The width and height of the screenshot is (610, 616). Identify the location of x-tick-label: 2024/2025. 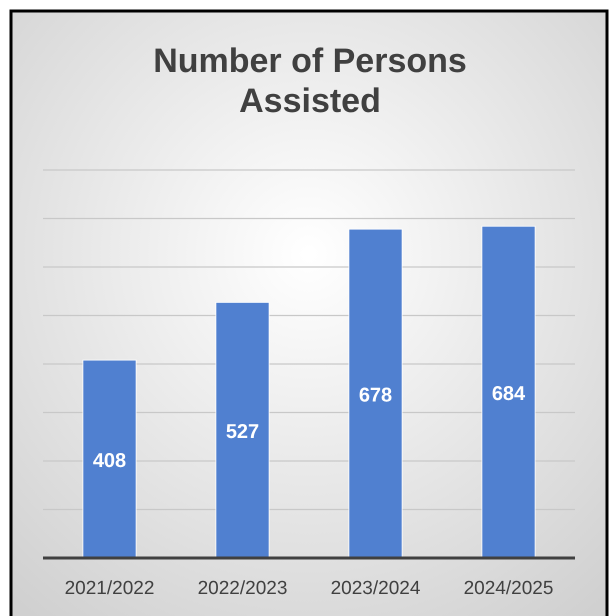
(509, 588).